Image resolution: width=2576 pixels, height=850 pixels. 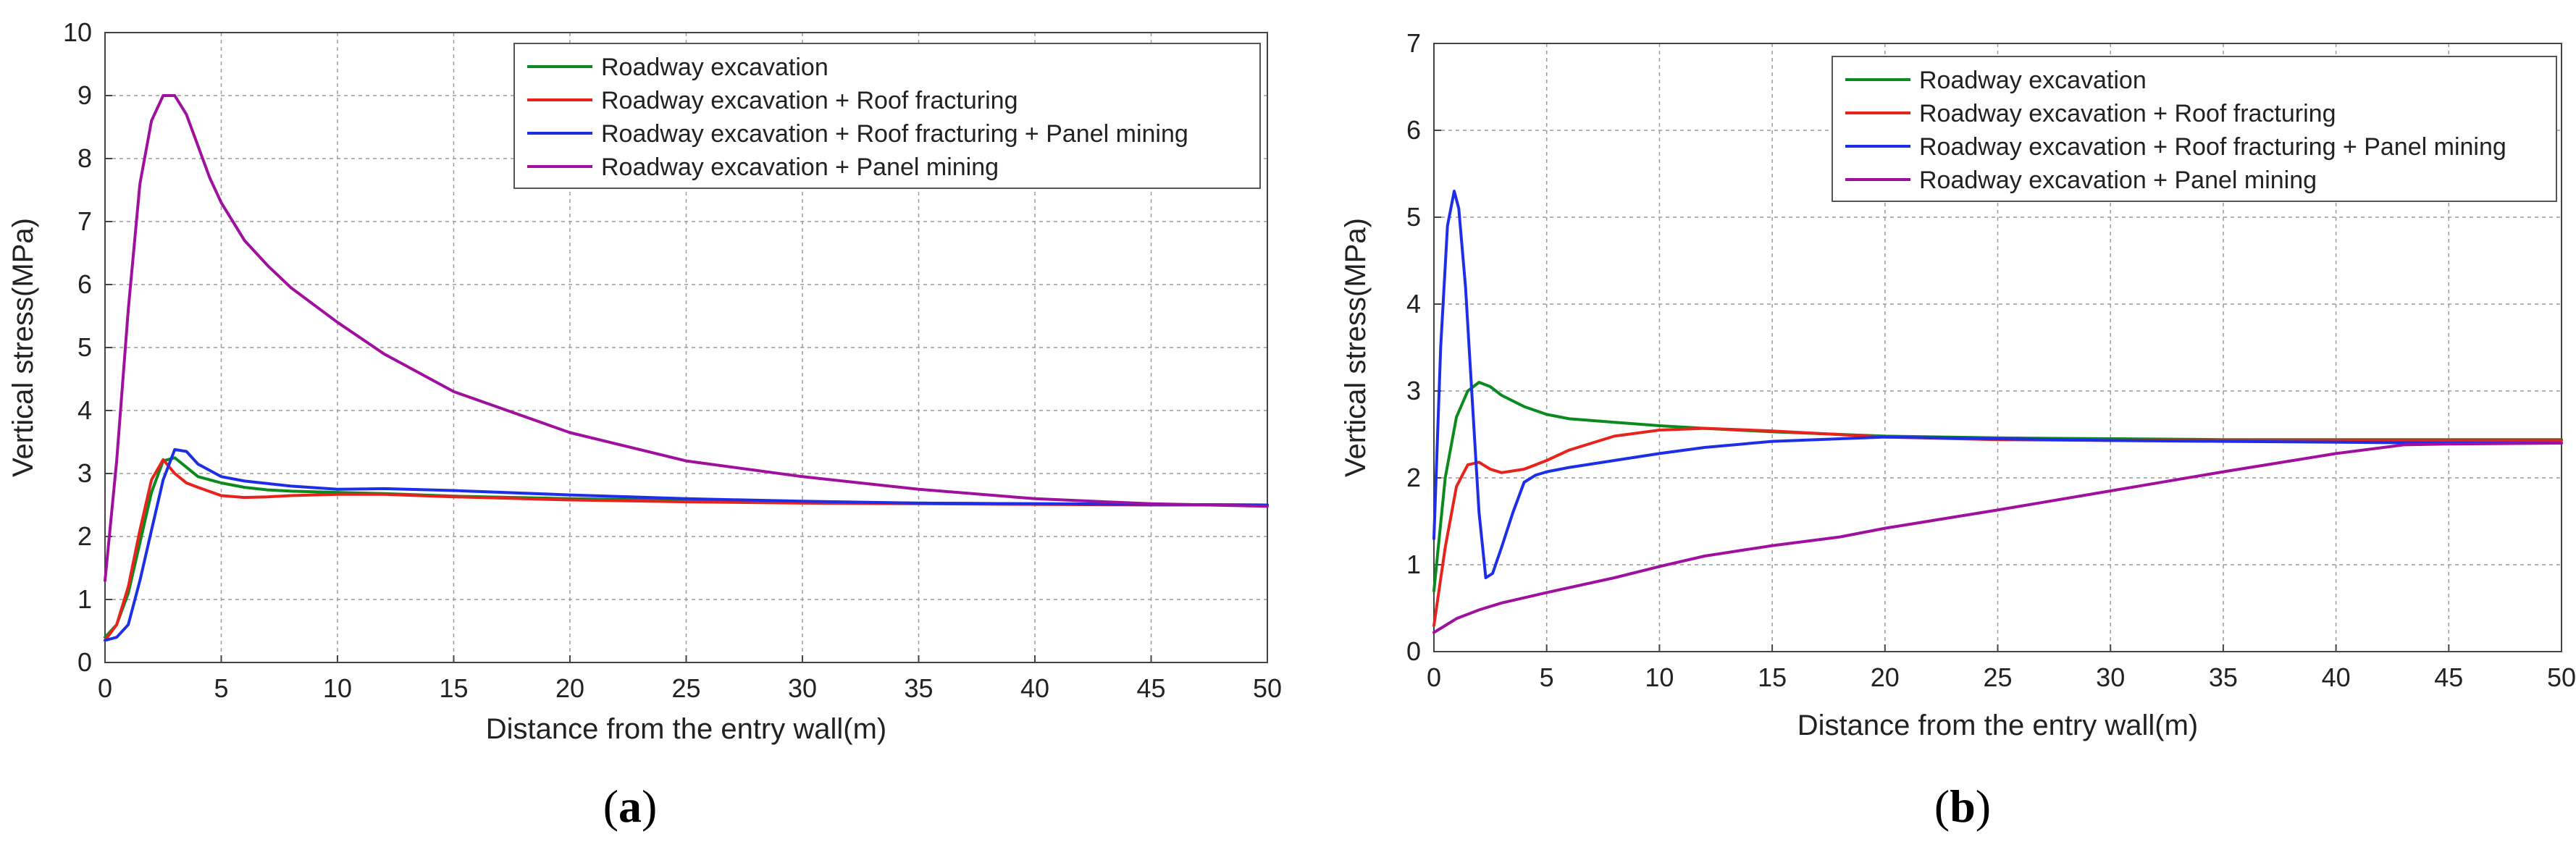 I want to click on y-tick-label: 10, so click(x=77, y=32).